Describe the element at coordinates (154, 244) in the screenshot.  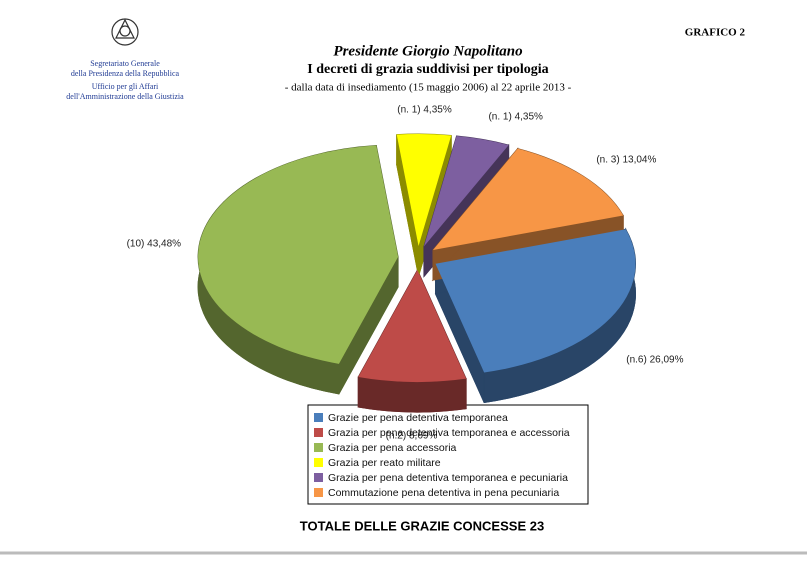
I see `data-label: (10) 43,48%` at that location.